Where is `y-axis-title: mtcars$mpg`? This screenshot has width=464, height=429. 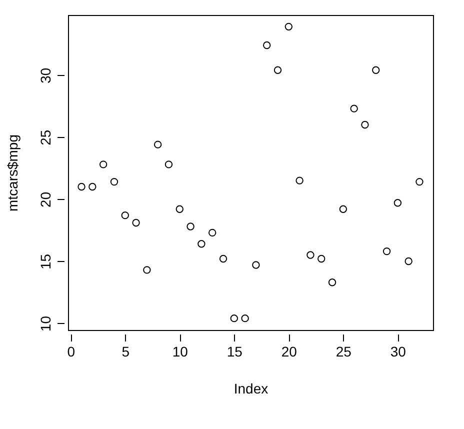 y-axis-title: mtcars$mpg is located at coordinates (12, 173).